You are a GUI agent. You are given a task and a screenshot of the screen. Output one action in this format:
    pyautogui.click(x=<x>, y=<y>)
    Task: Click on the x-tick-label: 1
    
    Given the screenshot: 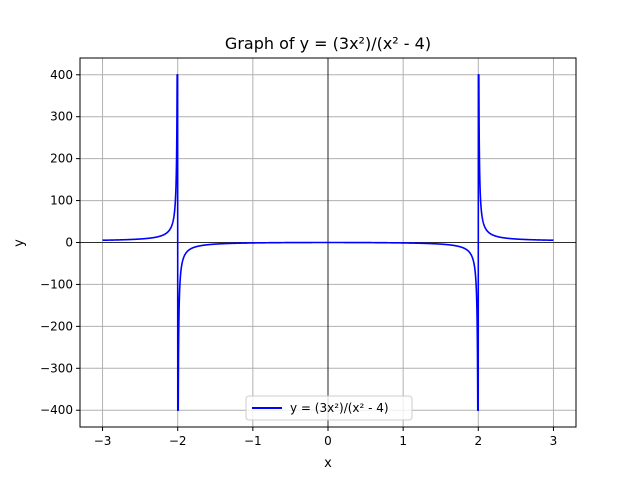 What is the action you would take?
    pyautogui.click(x=403, y=441)
    